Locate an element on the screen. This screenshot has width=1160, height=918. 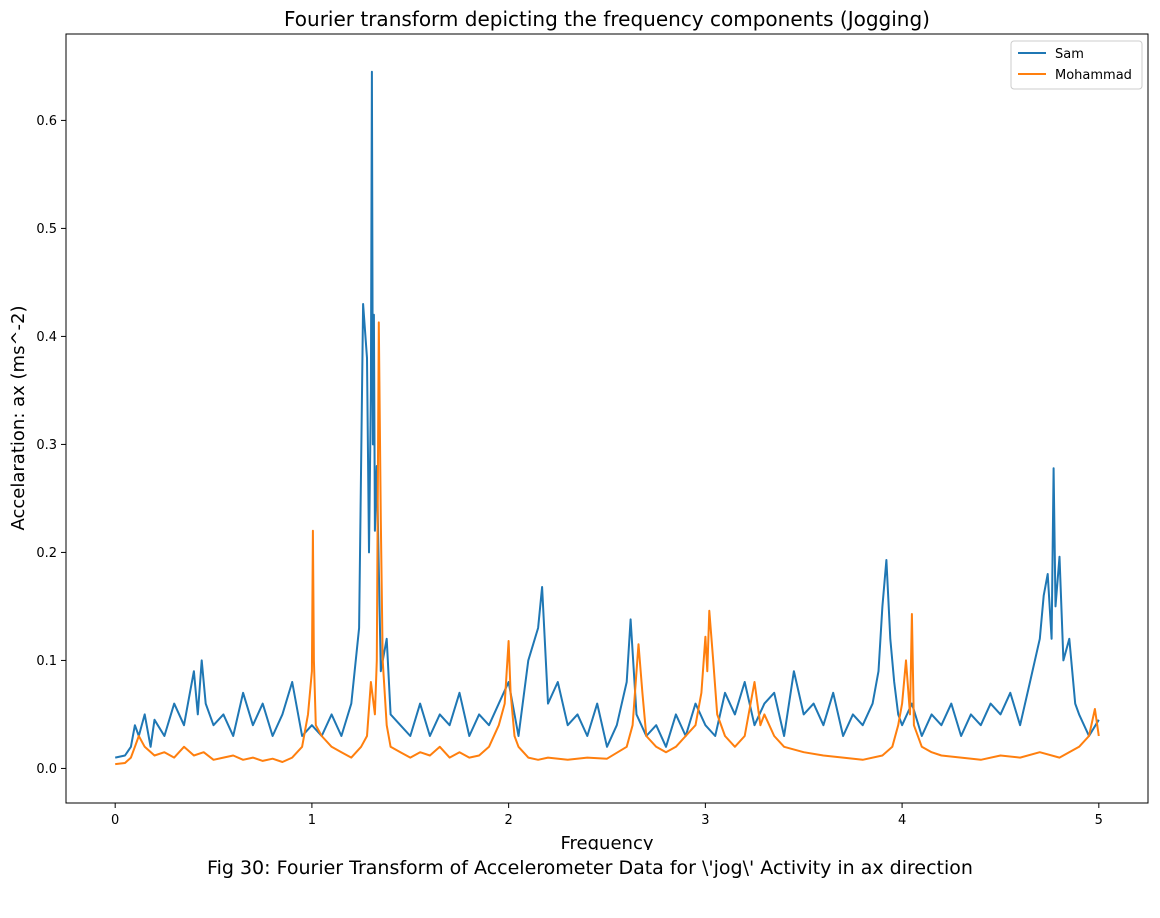
x-tick-label: 5 is located at coordinates (1099, 820).